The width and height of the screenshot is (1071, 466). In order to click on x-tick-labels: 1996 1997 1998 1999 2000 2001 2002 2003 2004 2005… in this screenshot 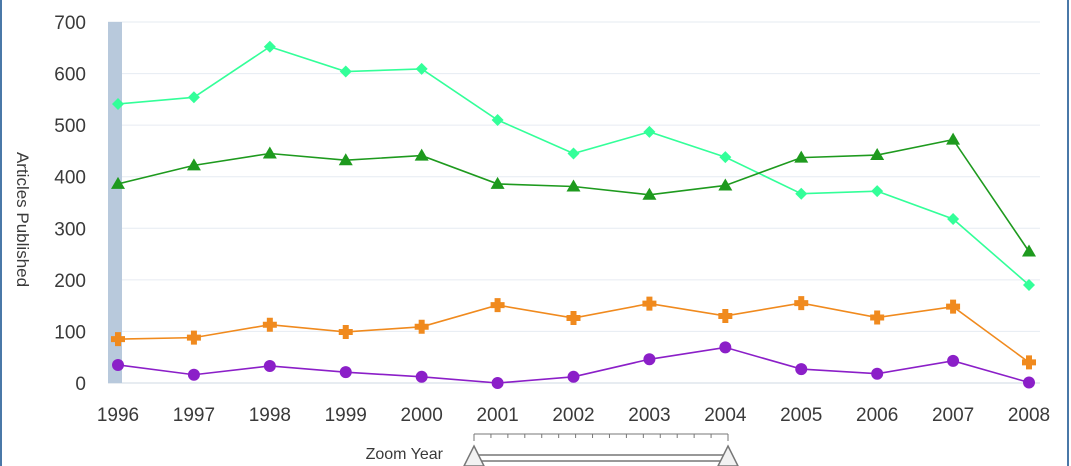, I will do `click(573, 415)`.